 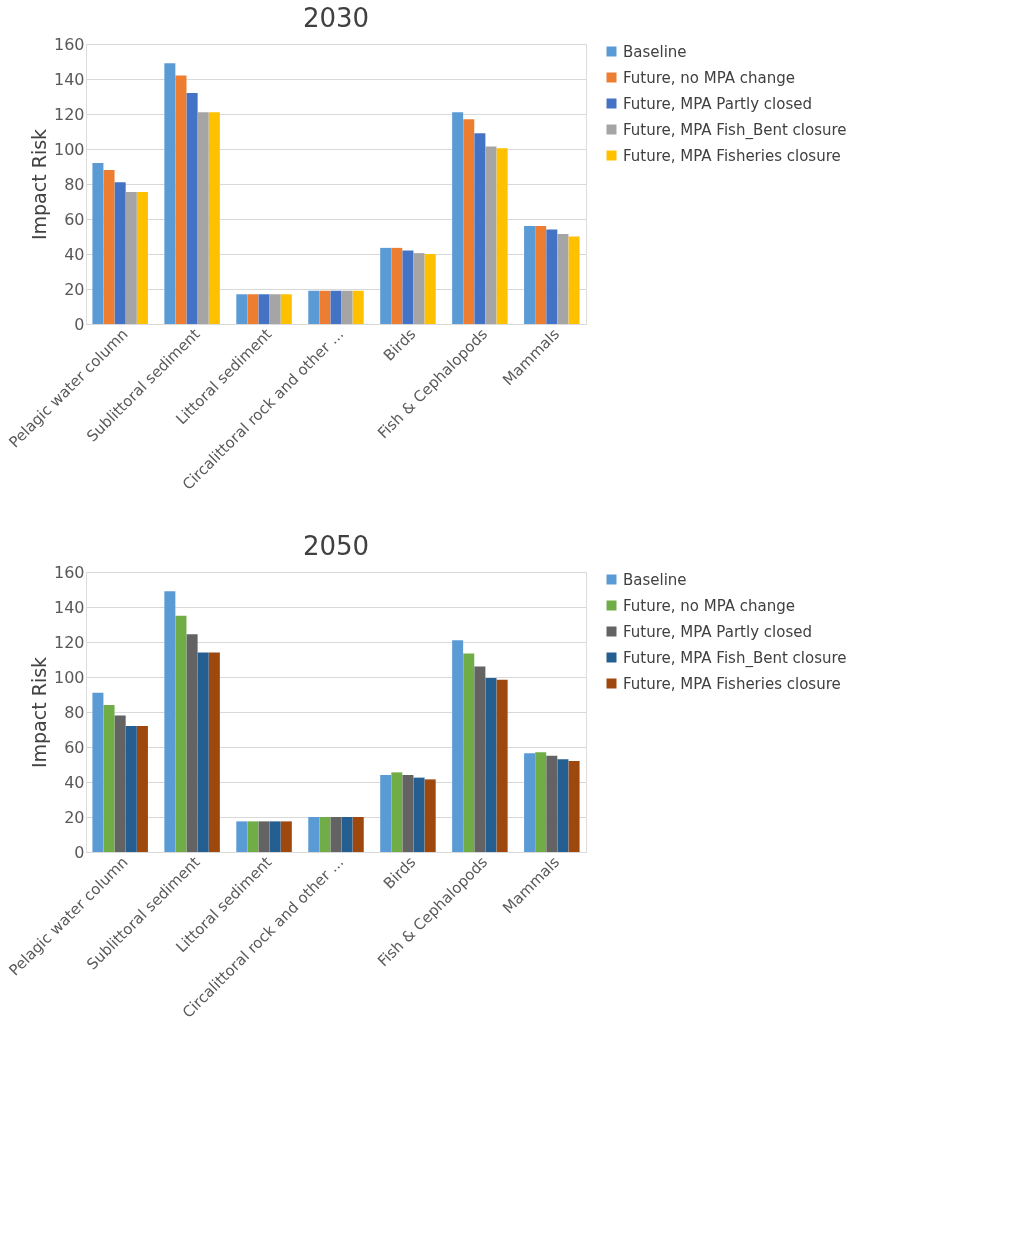 I want to click on chart-title: 2030, so click(x=336, y=18).